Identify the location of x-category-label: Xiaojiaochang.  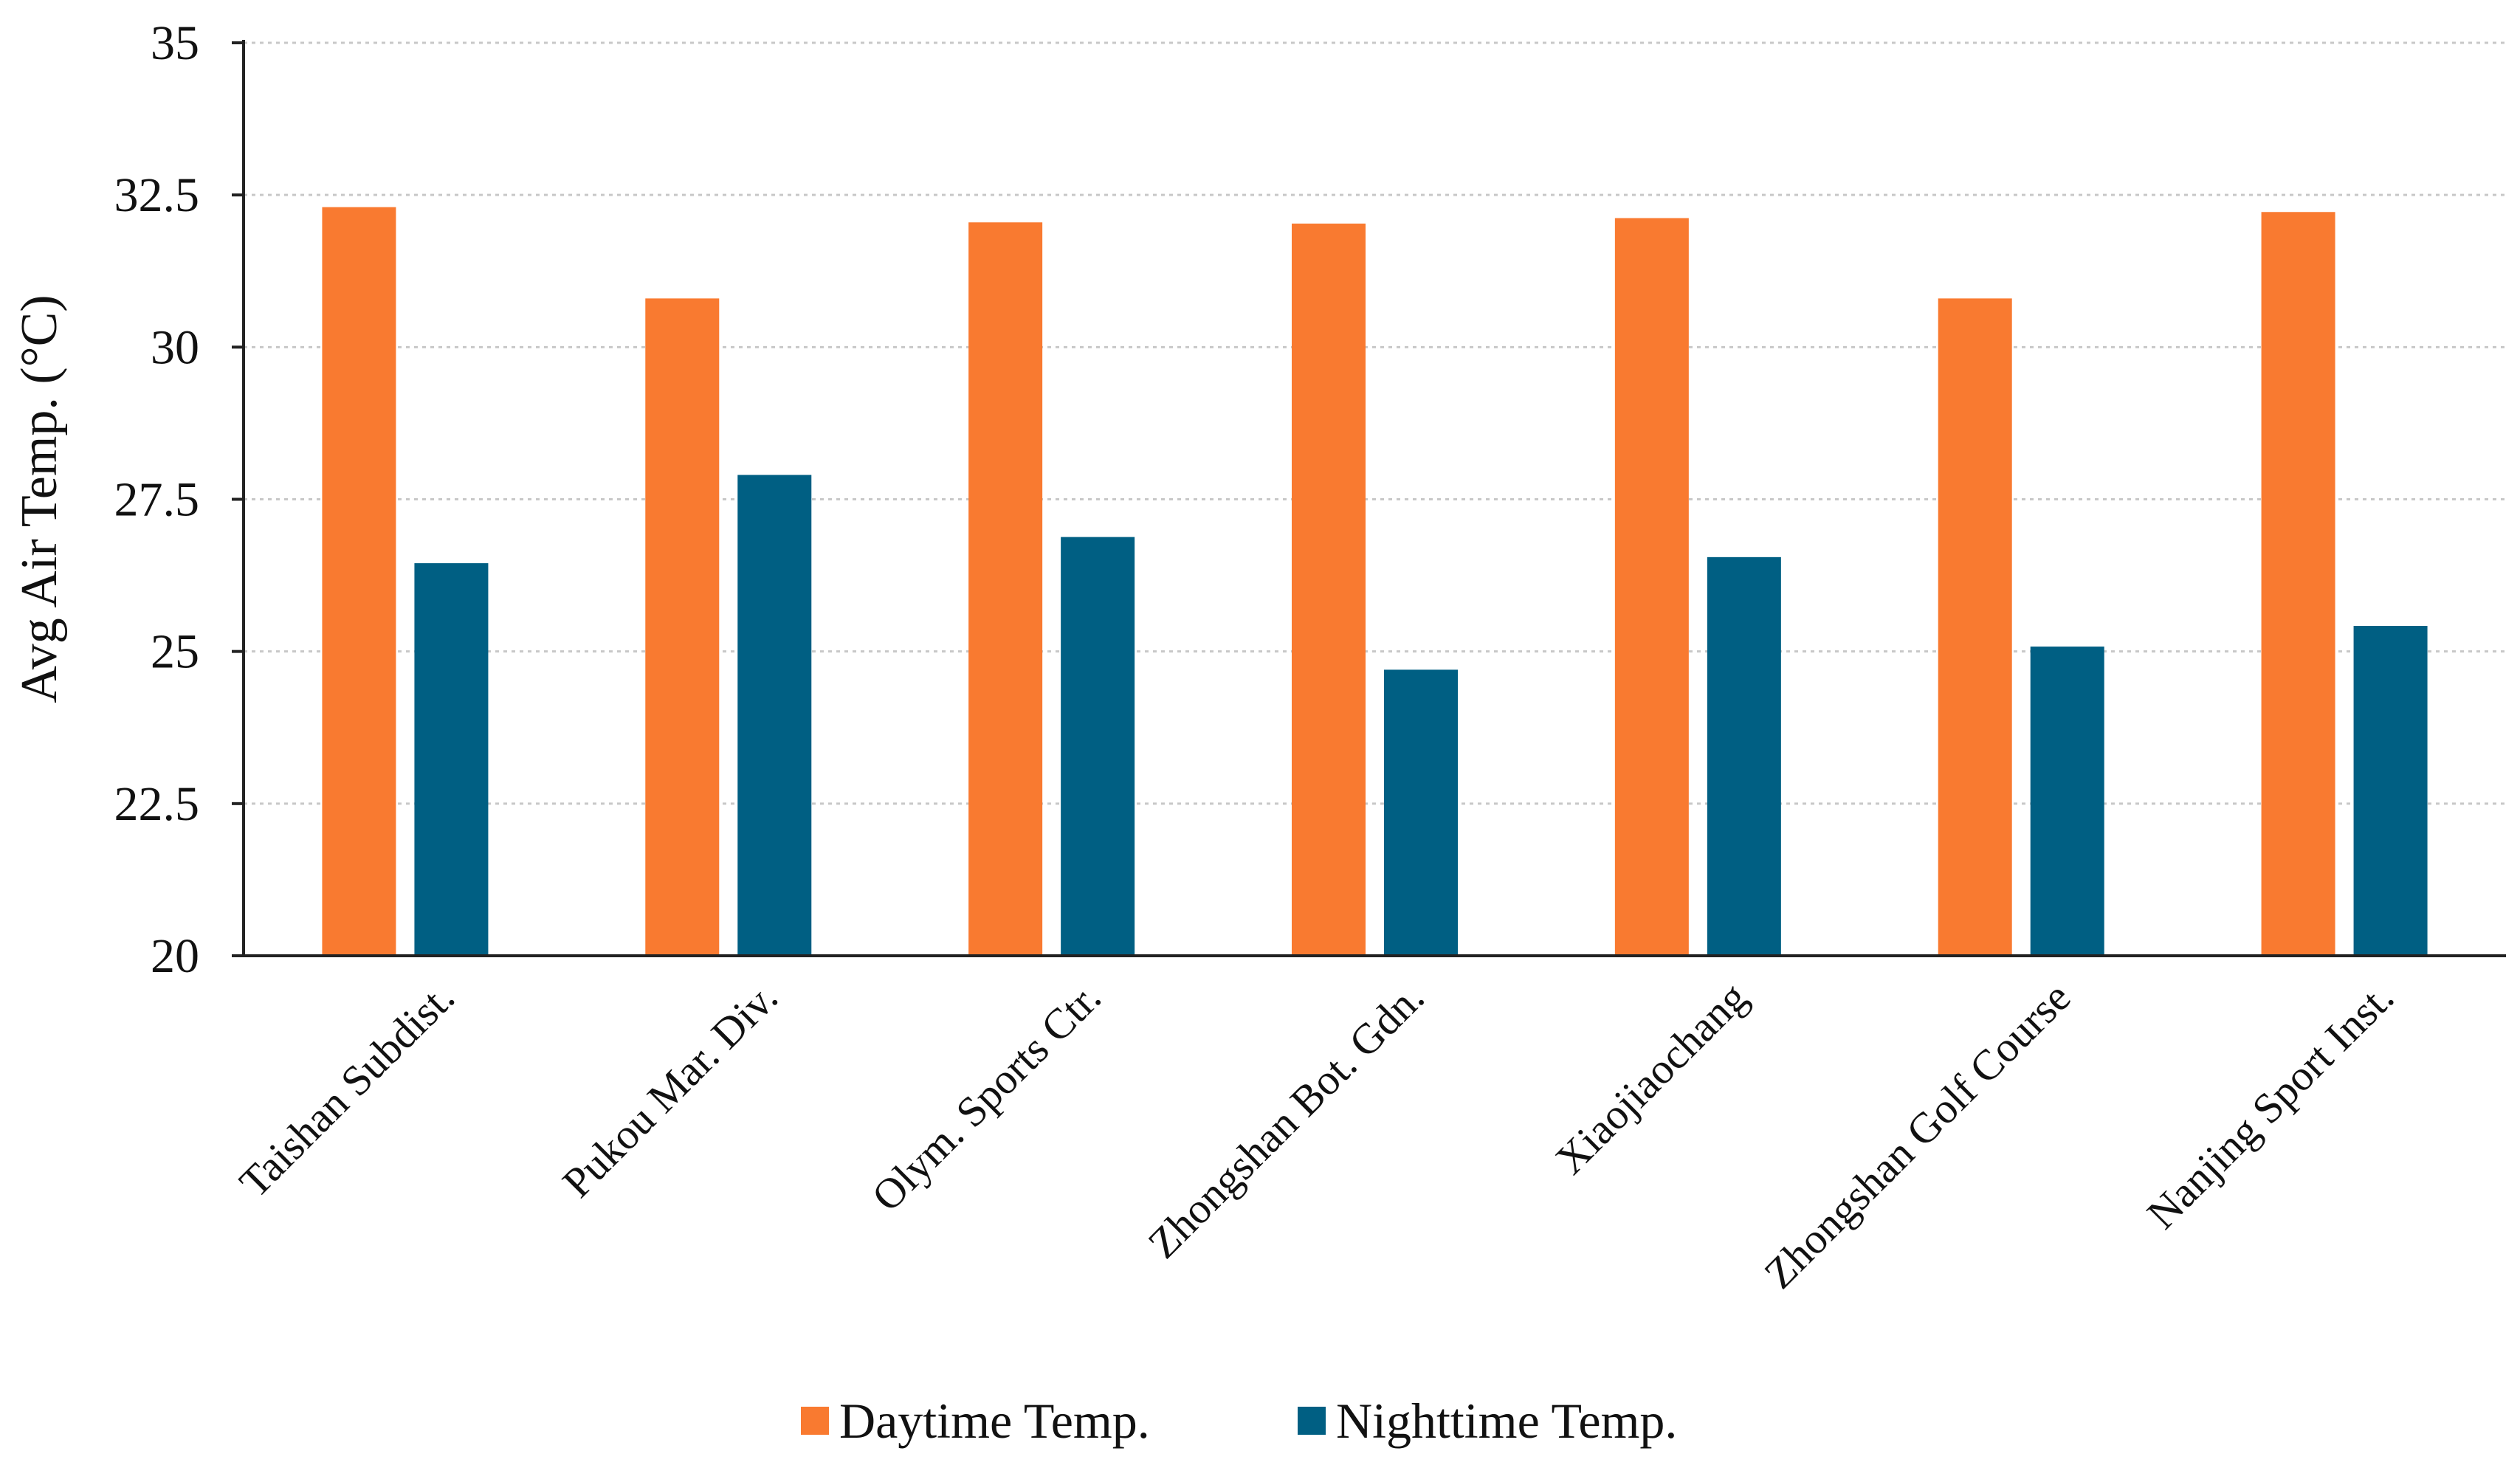
(1651, 1078).